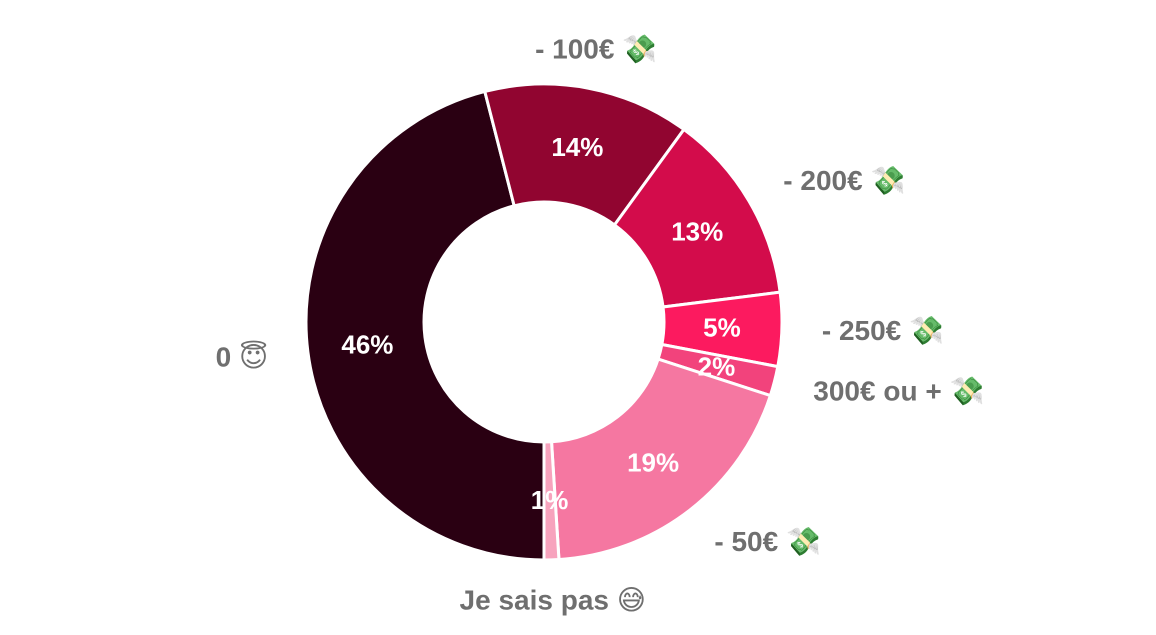 This screenshot has width=1156, height=635. What do you see at coordinates (898, 391) in the screenshot?
I see `slice-category-label-4: 300€ ou + 💸` at bounding box center [898, 391].